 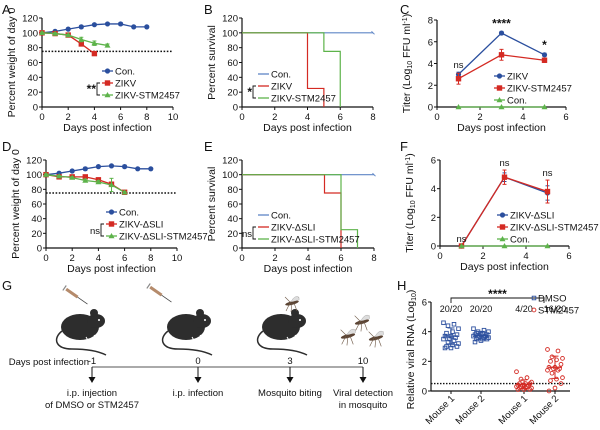 I want to click on y-tick-label: 120, so click(x=30, y=19).